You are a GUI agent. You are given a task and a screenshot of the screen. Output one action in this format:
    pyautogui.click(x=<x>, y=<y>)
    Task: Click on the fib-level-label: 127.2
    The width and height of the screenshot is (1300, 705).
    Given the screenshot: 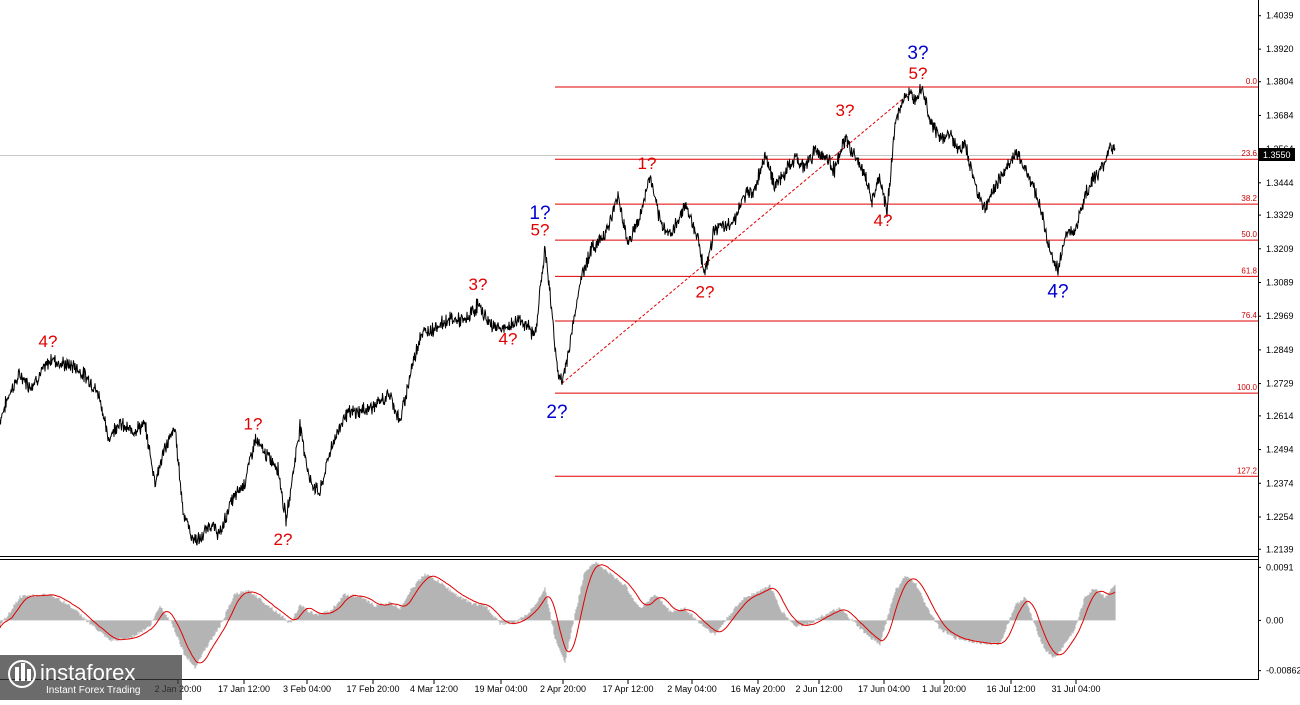 What is the action you would take?
    pyautogui.click(x=1247, y=470)
    